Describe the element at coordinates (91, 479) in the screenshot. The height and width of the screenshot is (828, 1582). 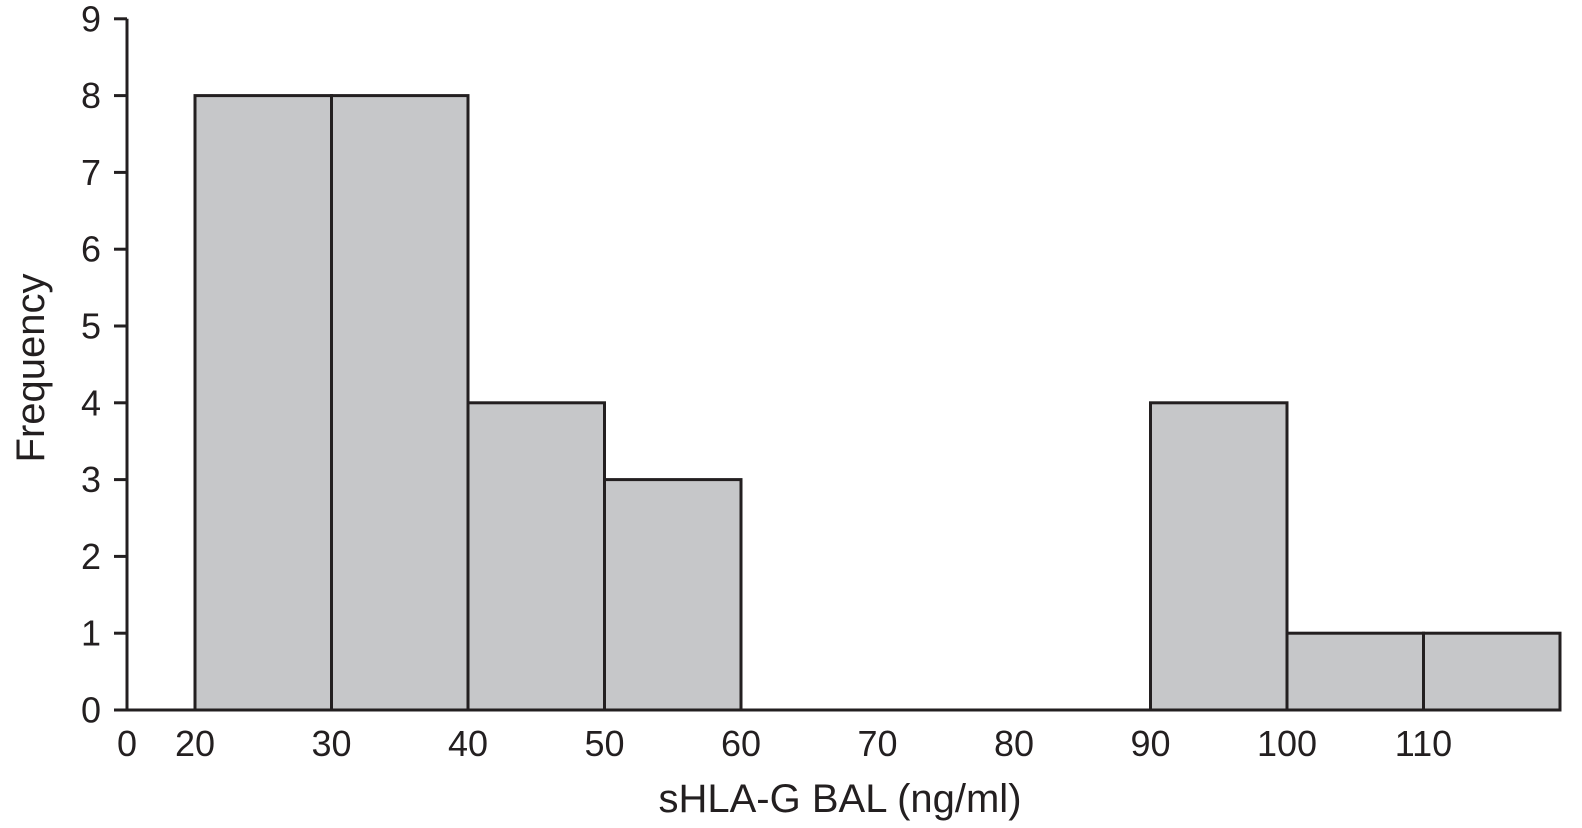
I see `y-tick-label-3: 3` at that location.